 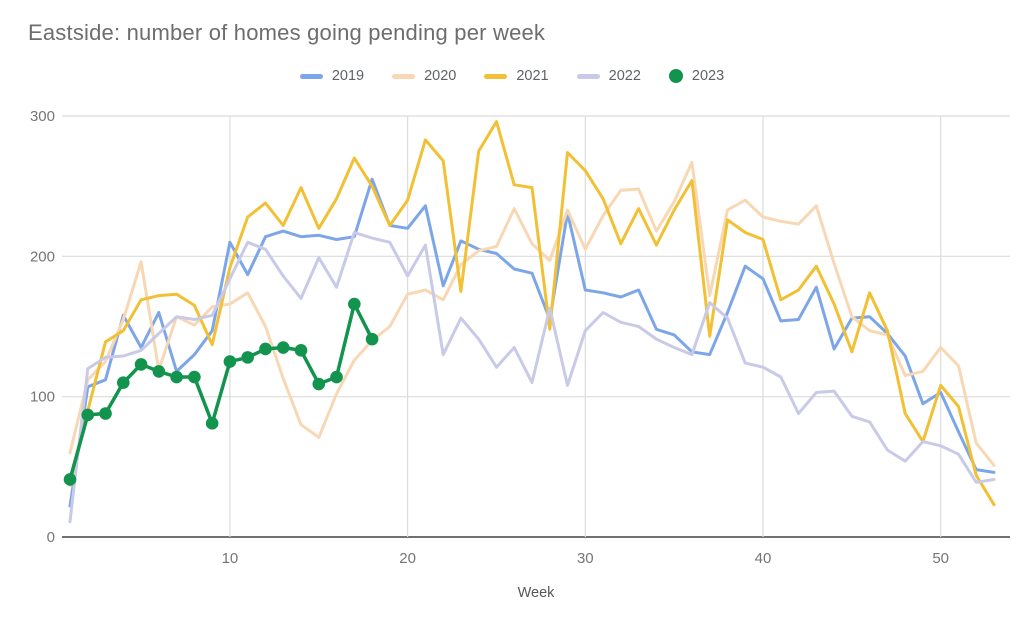 I want to click on legend-label-2019: 2019, so click(x=348, y=76).